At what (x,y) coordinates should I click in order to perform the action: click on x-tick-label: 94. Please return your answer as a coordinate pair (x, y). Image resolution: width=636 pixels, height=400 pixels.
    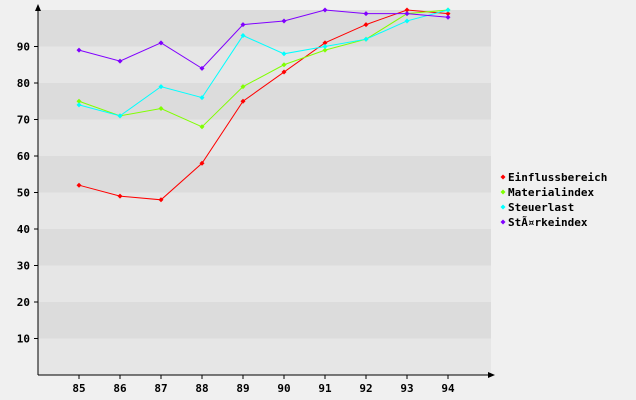
    Looking at the image, I should click on (448, 388).